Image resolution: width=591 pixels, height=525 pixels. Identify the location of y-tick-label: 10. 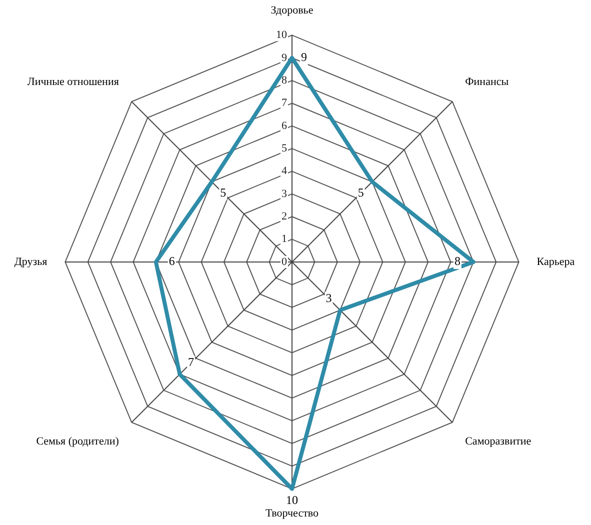
(282, 35).